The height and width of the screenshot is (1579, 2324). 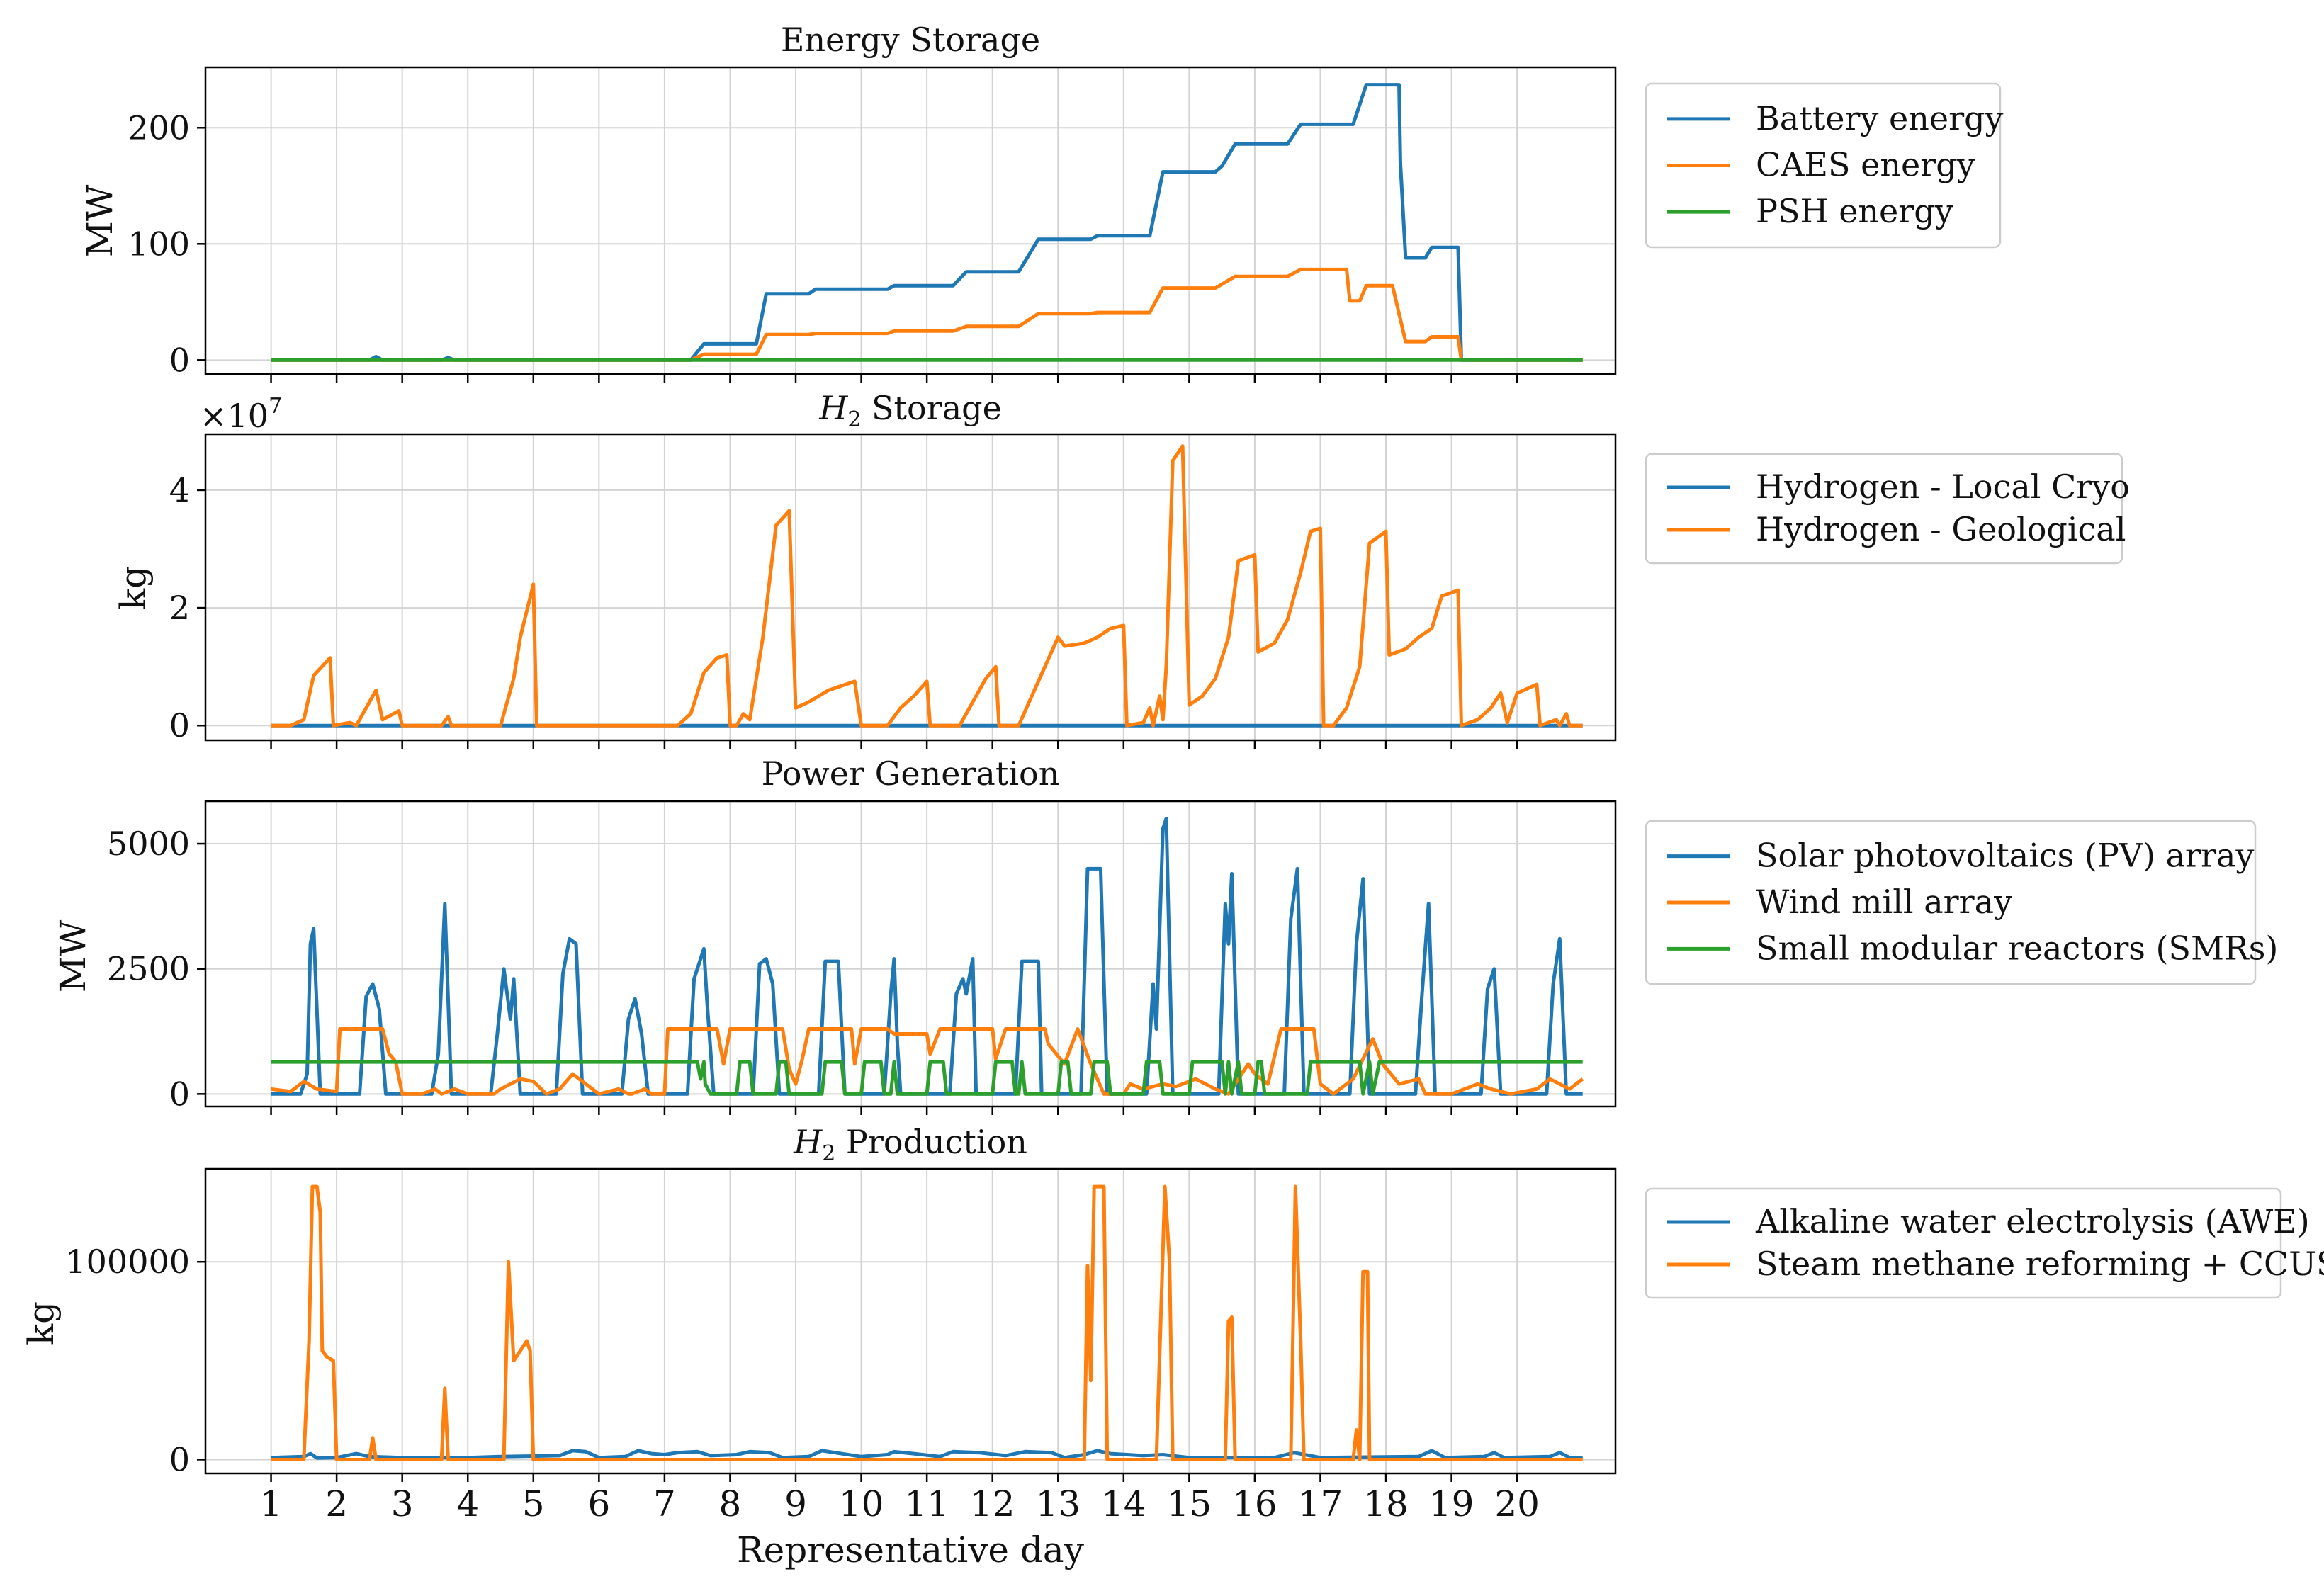 What do you see at coordinates (926, 1503) in the screenshot?
I see `x-tick-label: 11` at bounding box center [926, 1503].